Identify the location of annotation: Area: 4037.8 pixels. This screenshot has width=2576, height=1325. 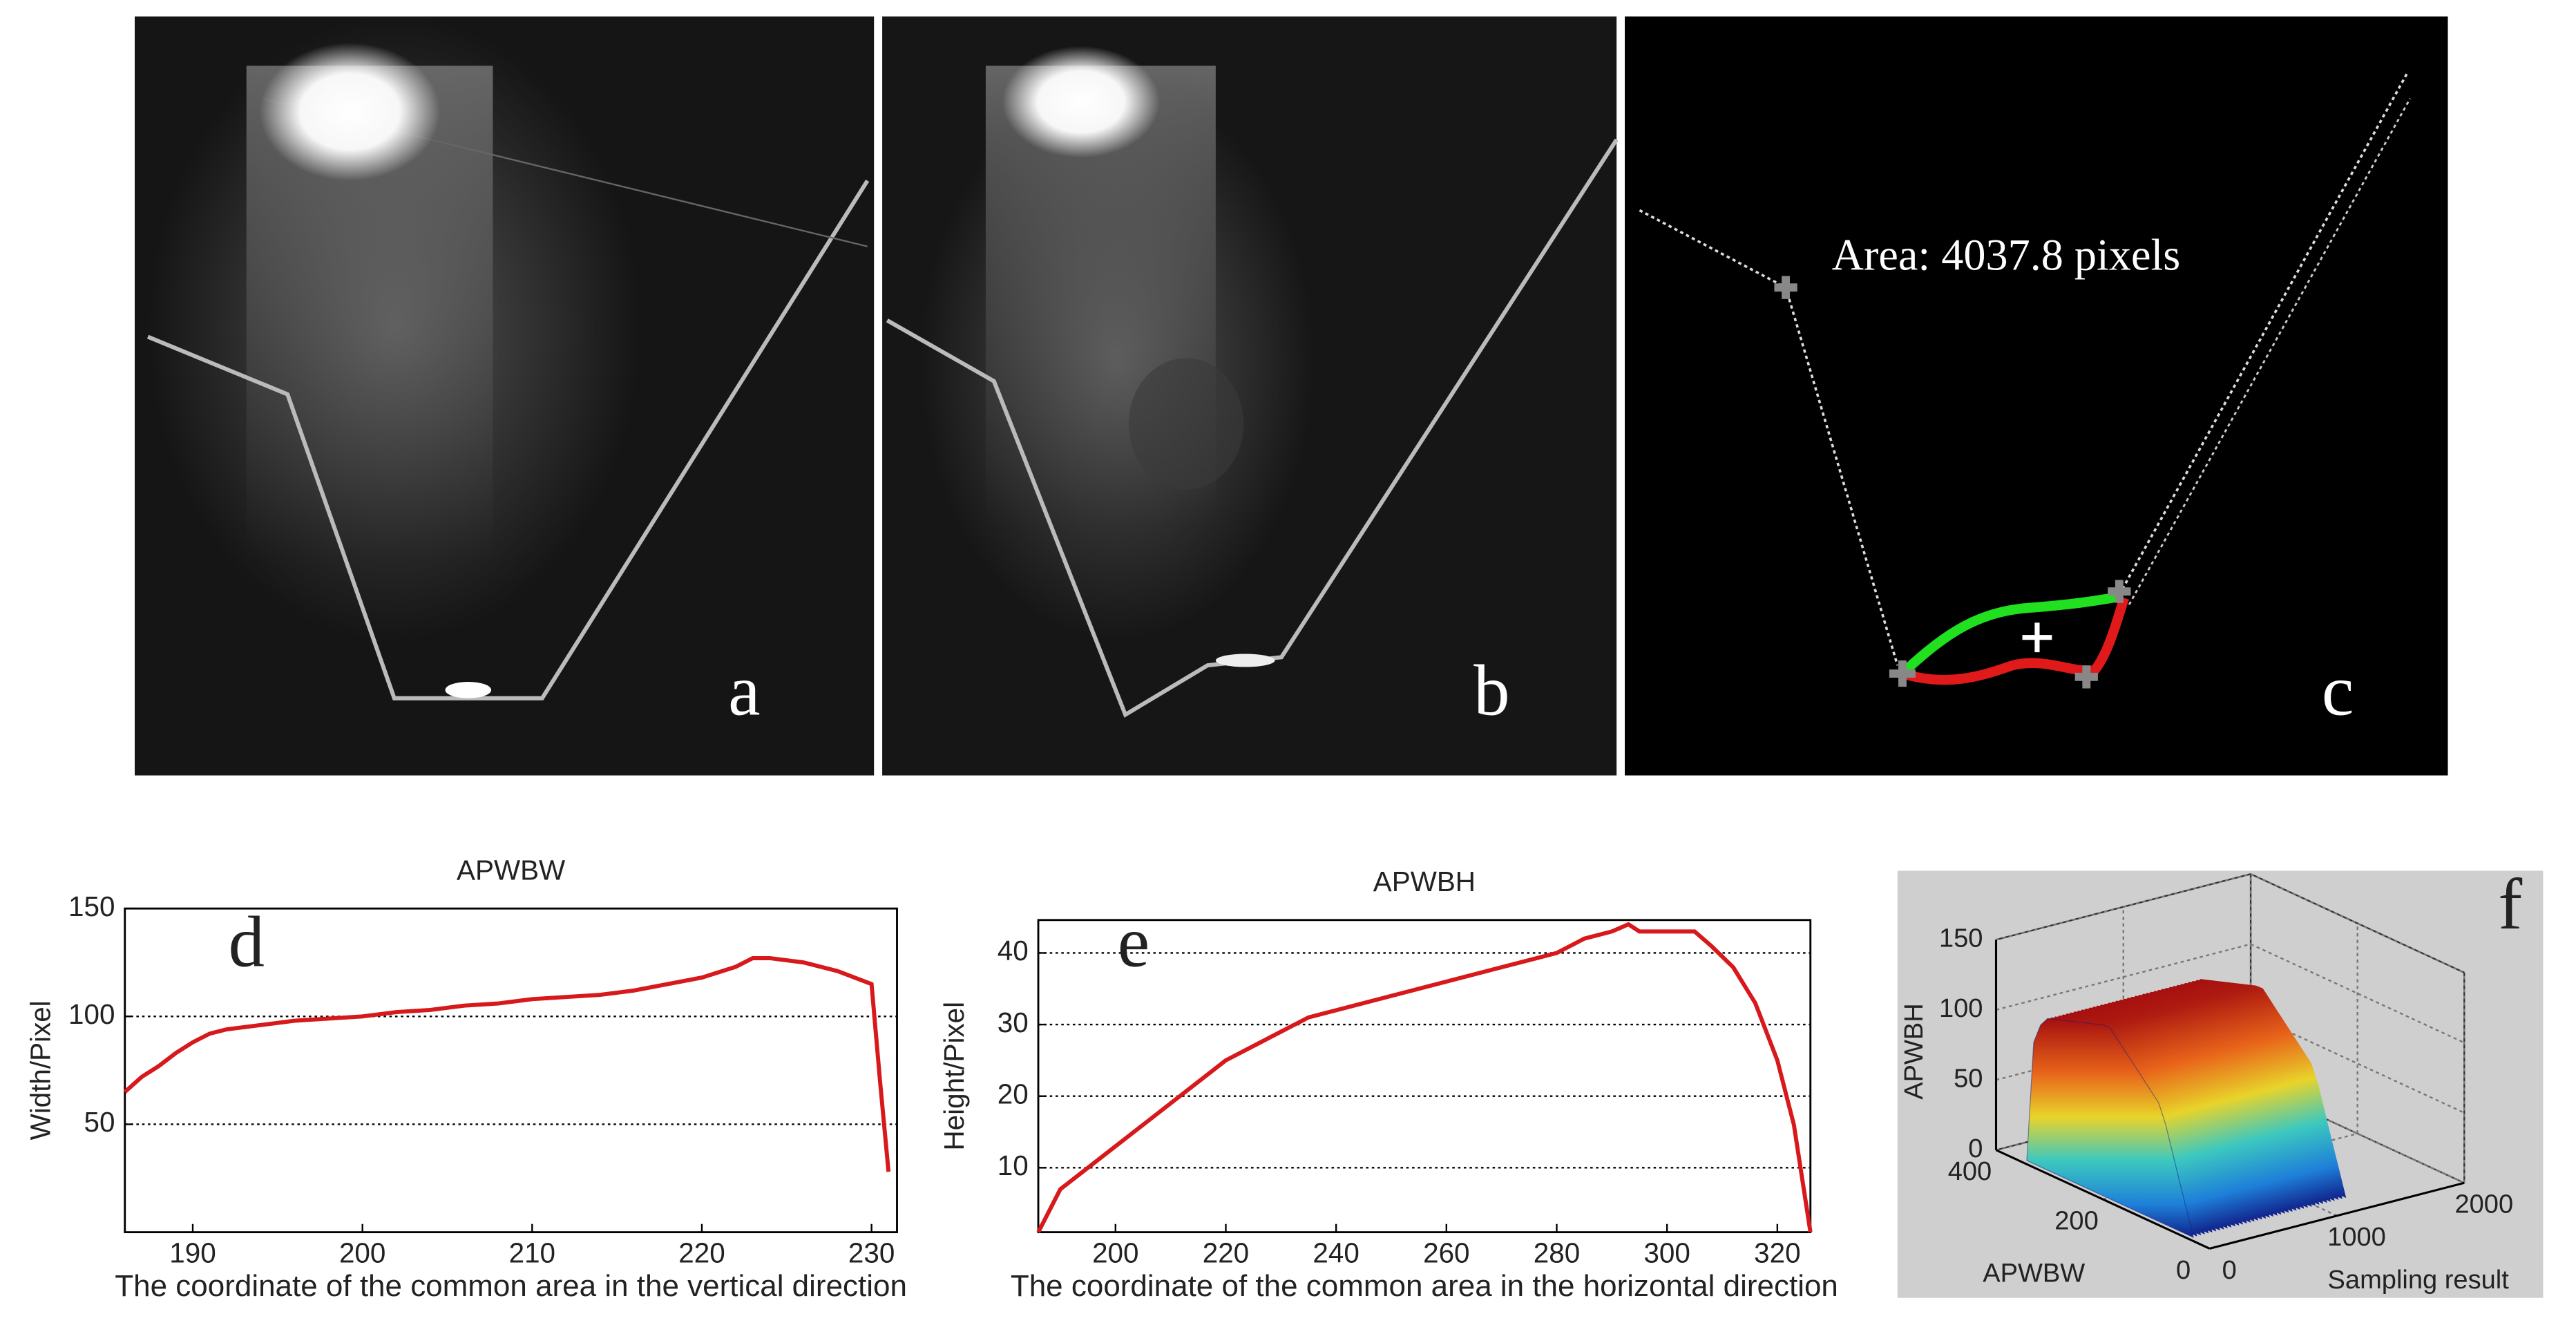
(2007, 254).